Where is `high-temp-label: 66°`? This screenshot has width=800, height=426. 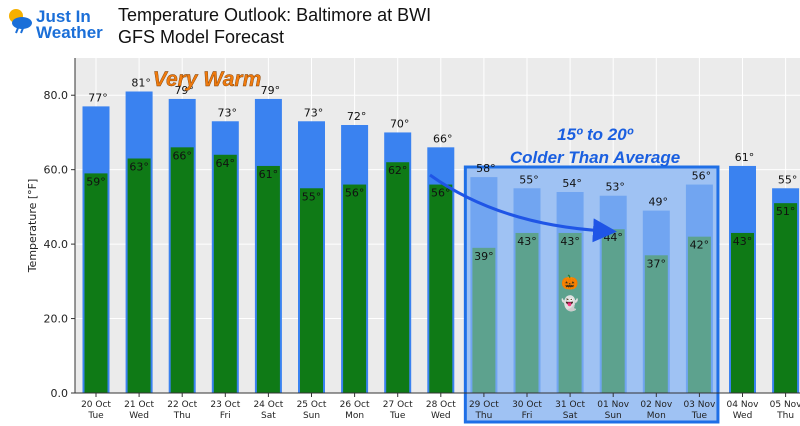
high-temp-label: 66° is located at coordinates (443, 138).